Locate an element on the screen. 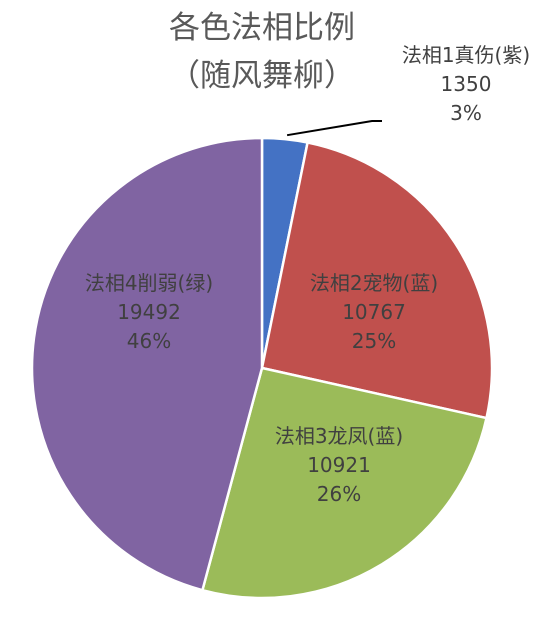  slice-3-name-label: 法相3龙凤(蓝) is located at coordinates (339, 436).